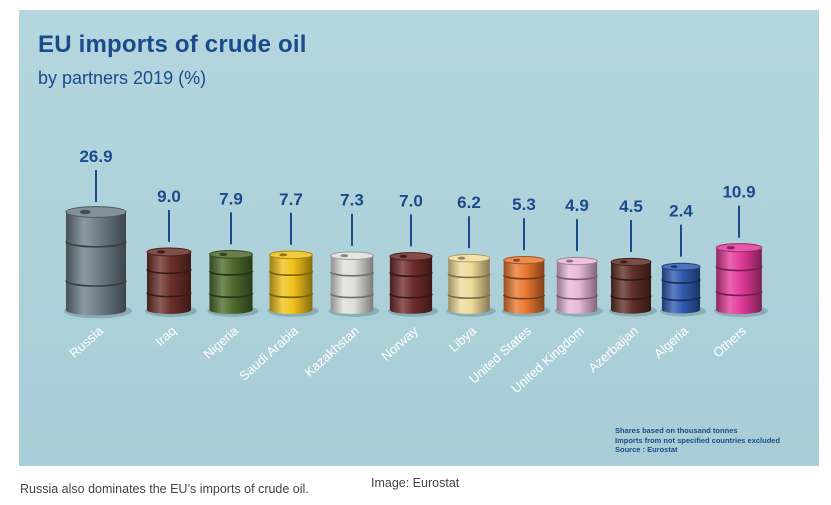 The image size is (831, 505). I want to click on category-label: Kazakhstan, so click(331, 351).